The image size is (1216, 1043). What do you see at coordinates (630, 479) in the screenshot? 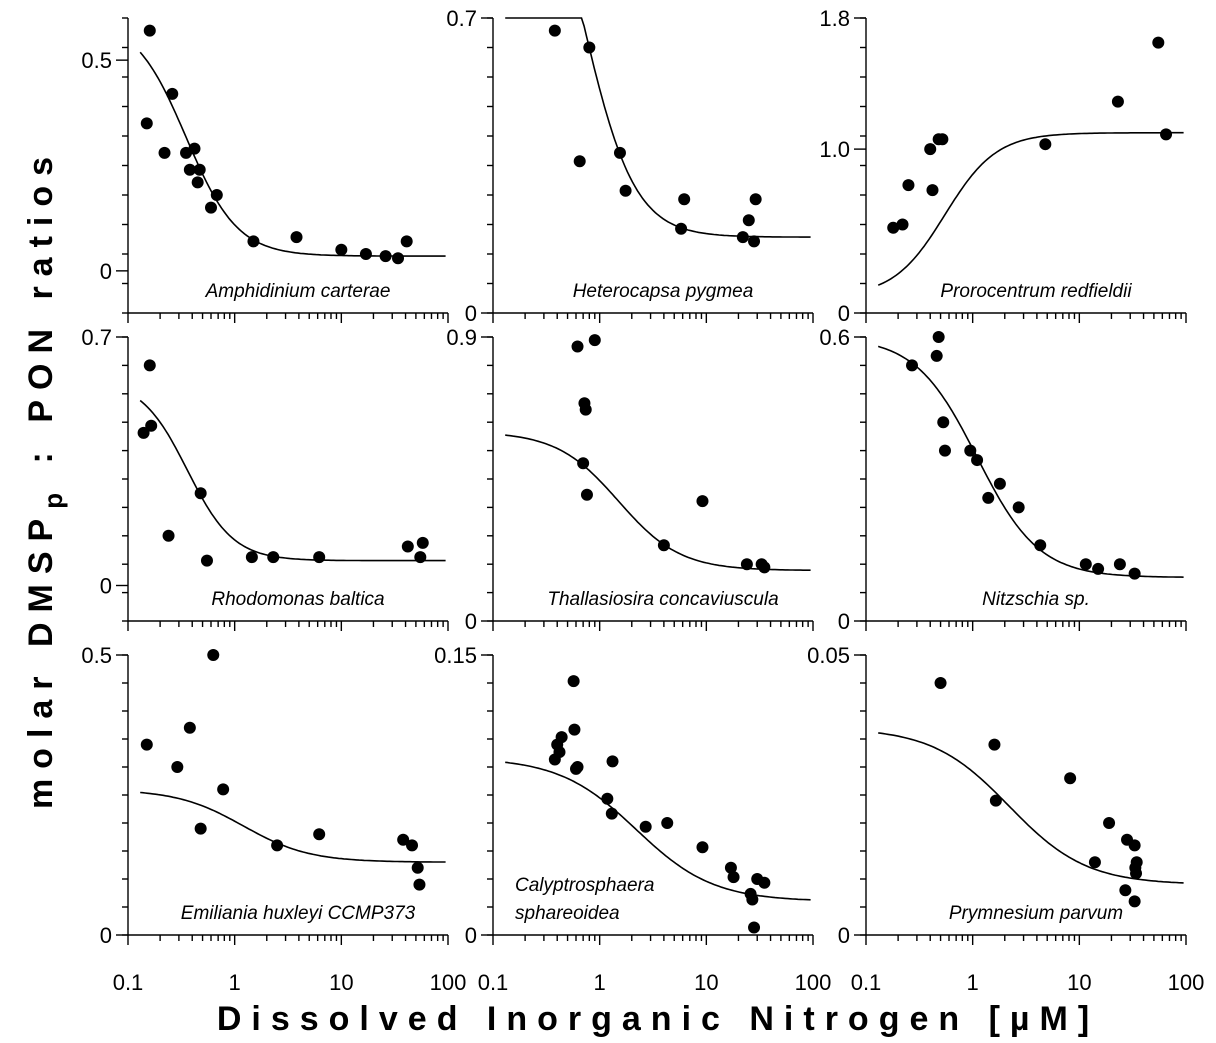
I see `panel: 0 0.9 Thallasiosira concaviuscula` at bounding box center [630, 479].